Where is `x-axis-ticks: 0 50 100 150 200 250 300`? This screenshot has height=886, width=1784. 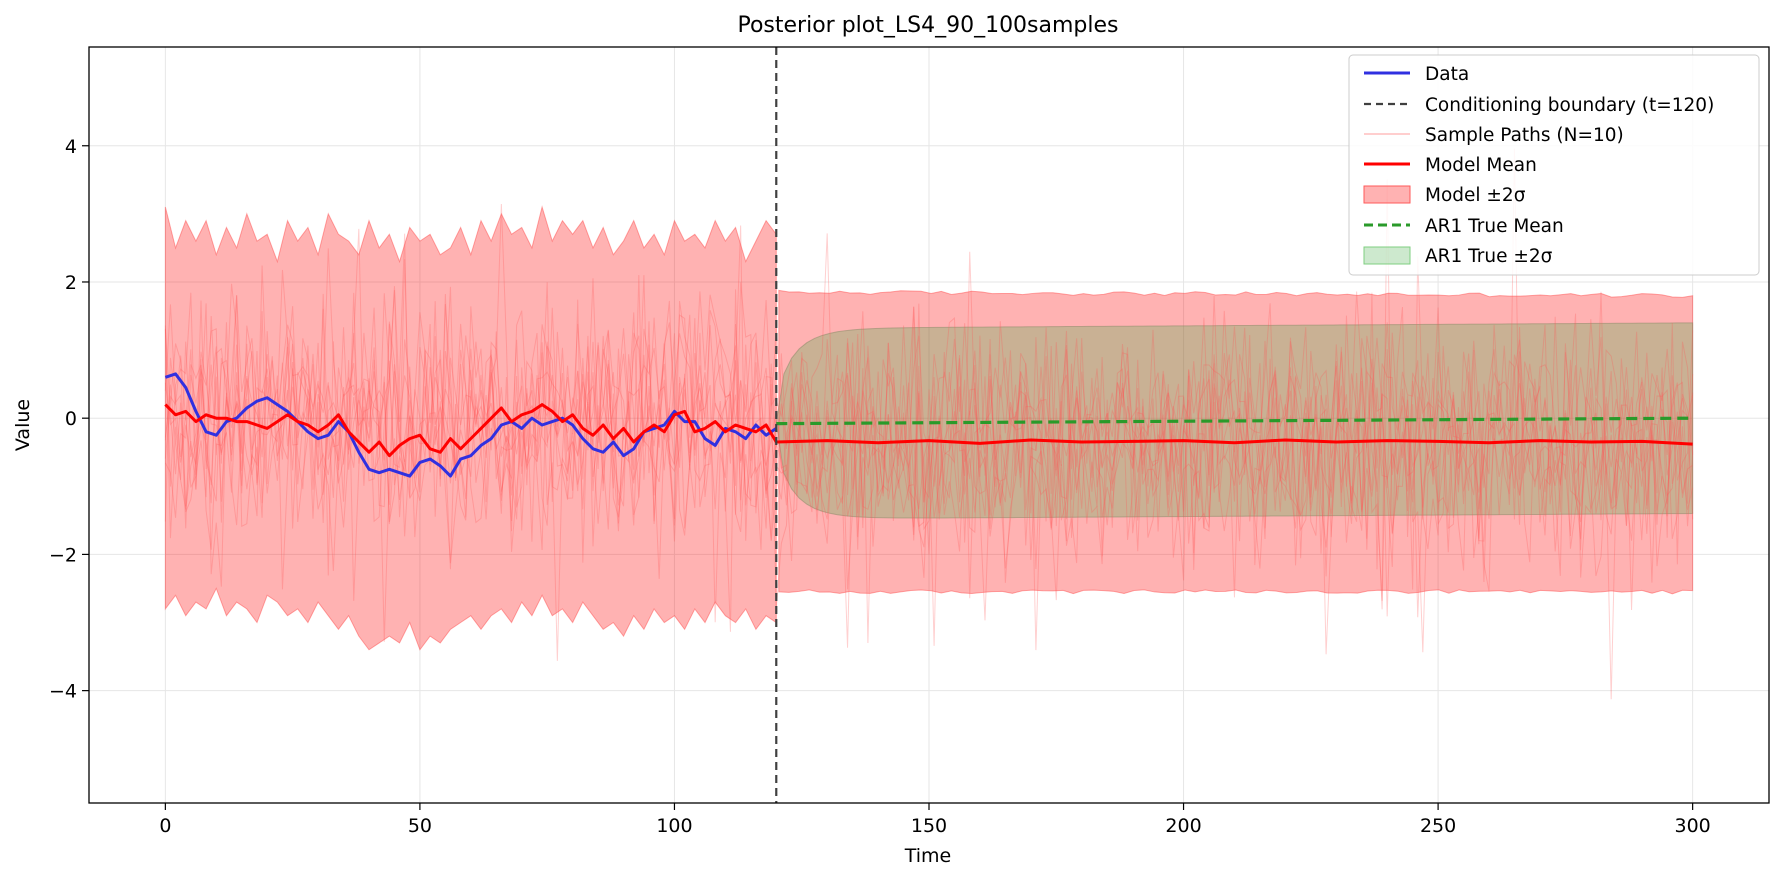 x-axis-ticks: 0 50 100 150 200 250 300 is located at coordinates (934, 820).